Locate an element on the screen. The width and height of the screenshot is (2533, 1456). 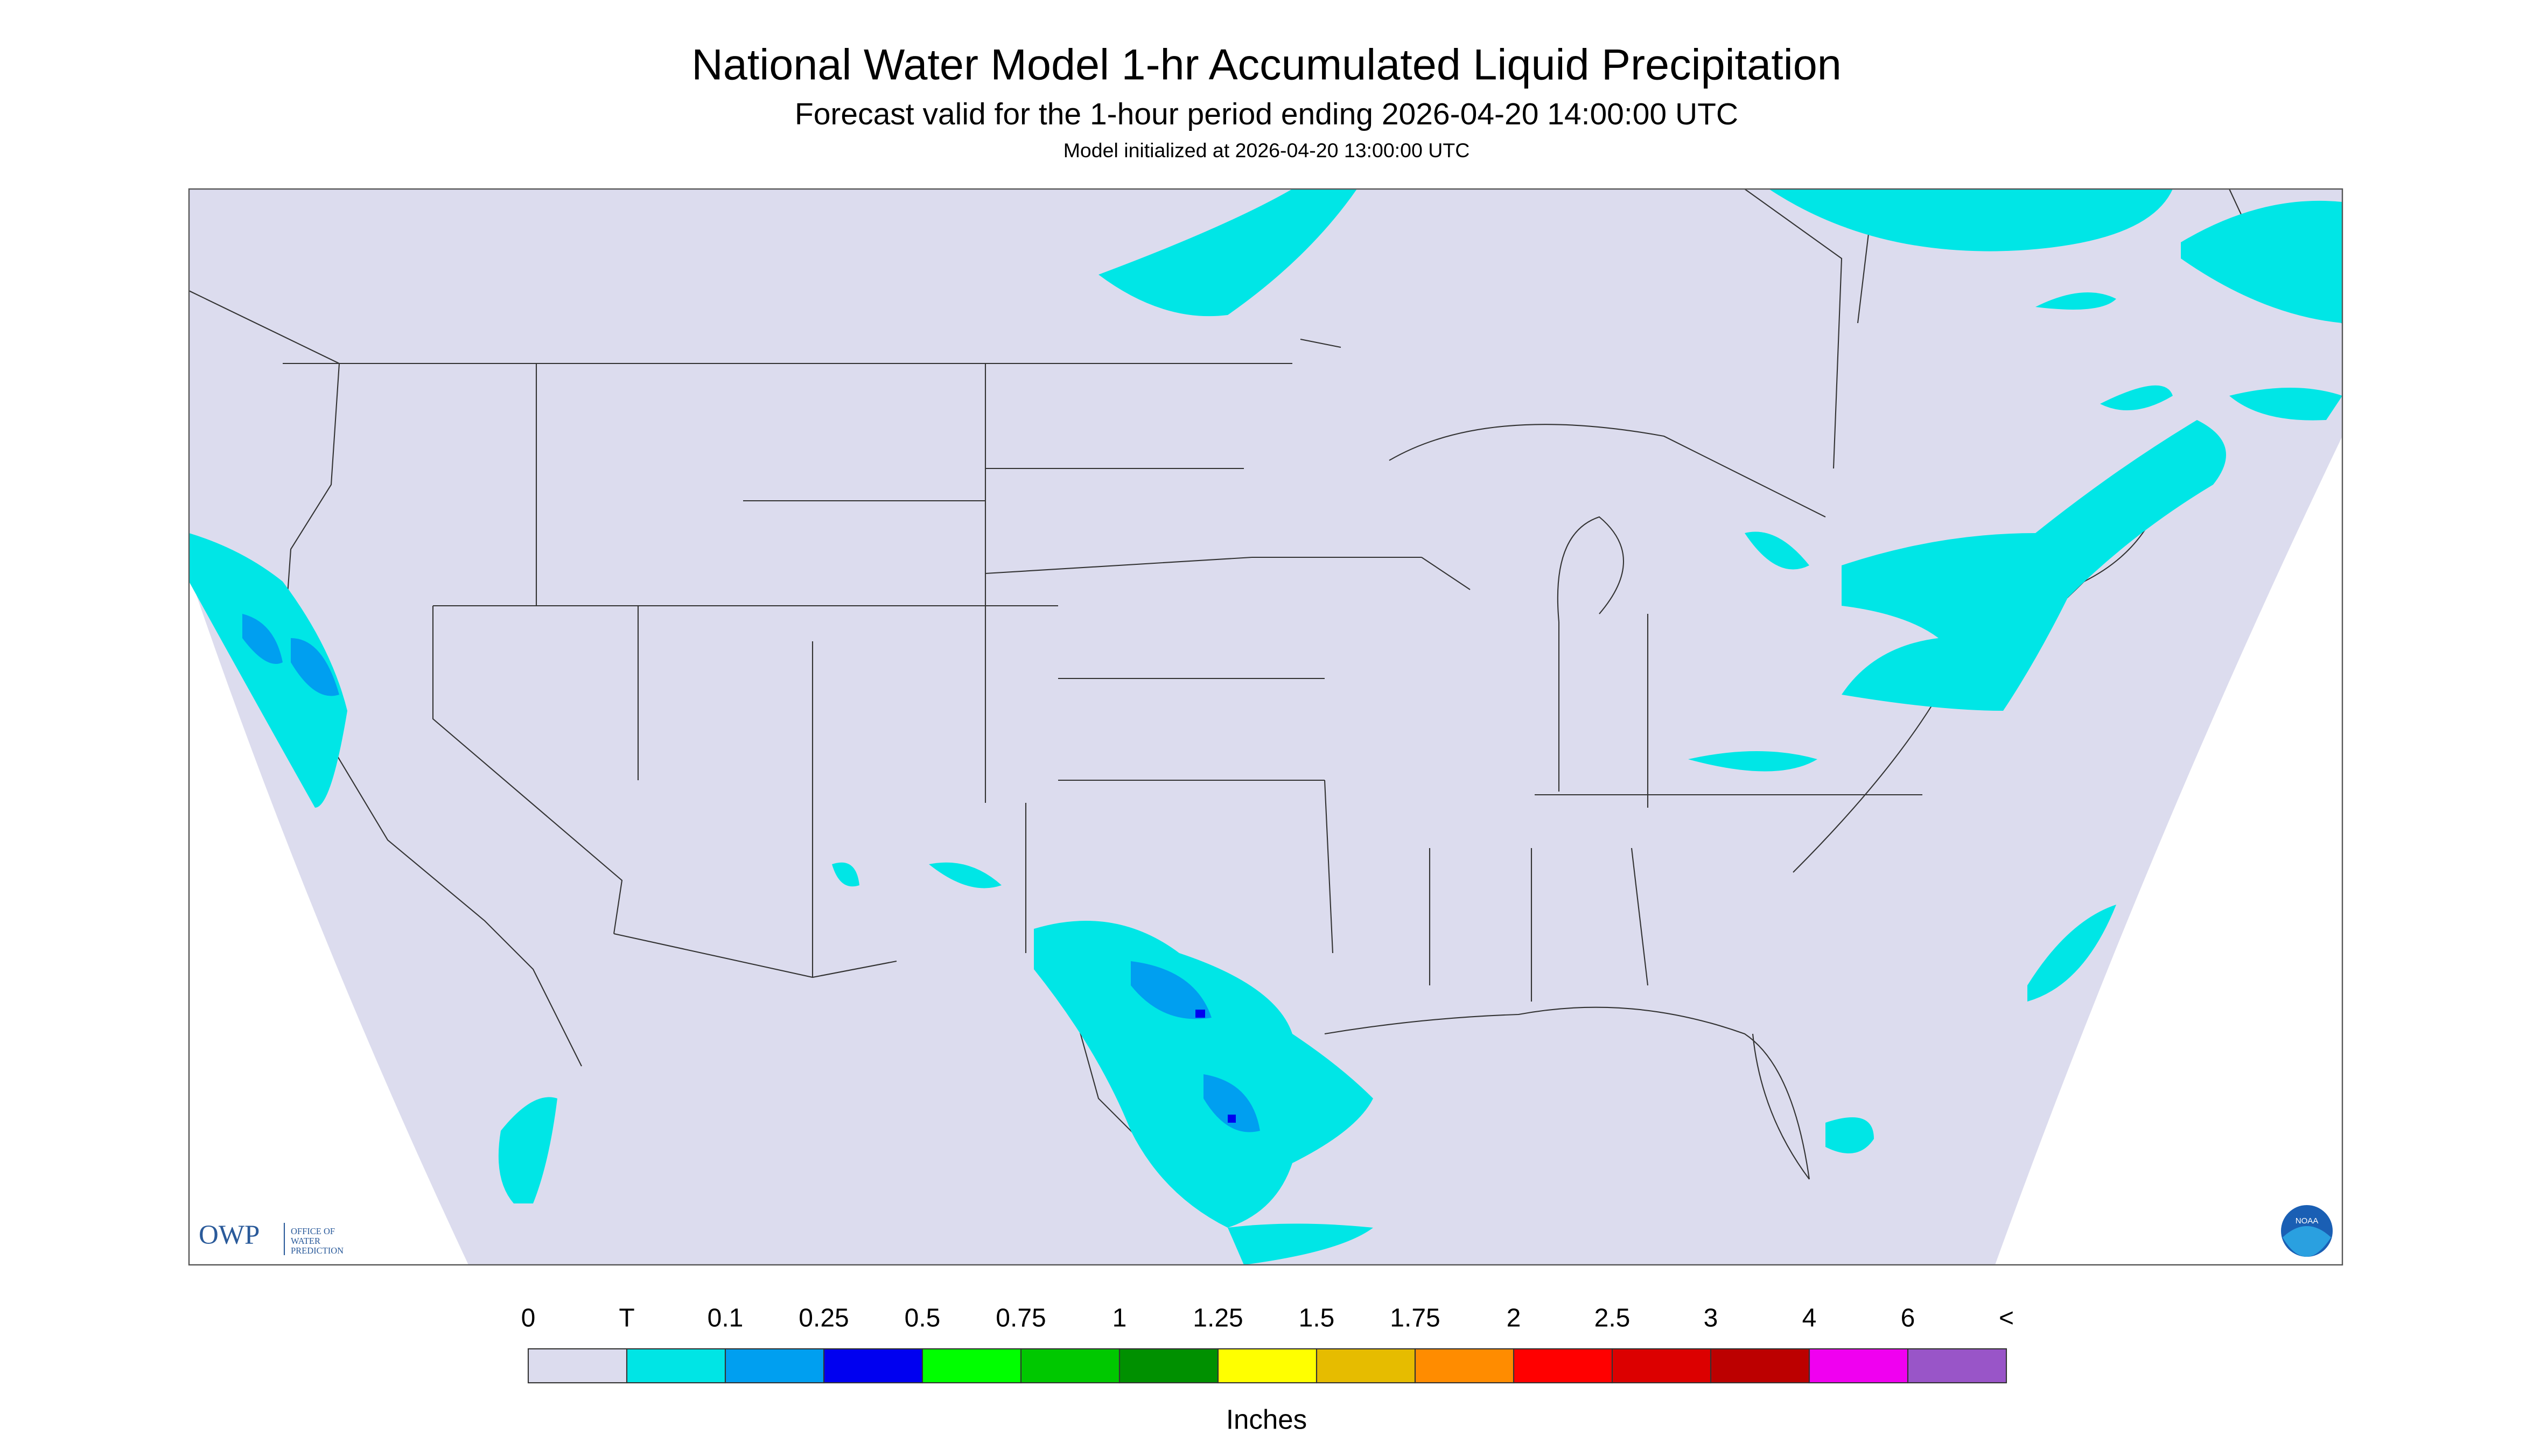
colorbar-label: 1.25 is located at coordinates (1218, 1318).